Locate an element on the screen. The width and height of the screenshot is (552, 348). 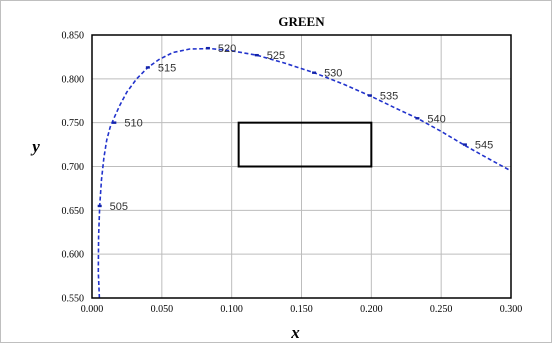
y-tick-label: 0.800 is located at coordinates (73, 79).